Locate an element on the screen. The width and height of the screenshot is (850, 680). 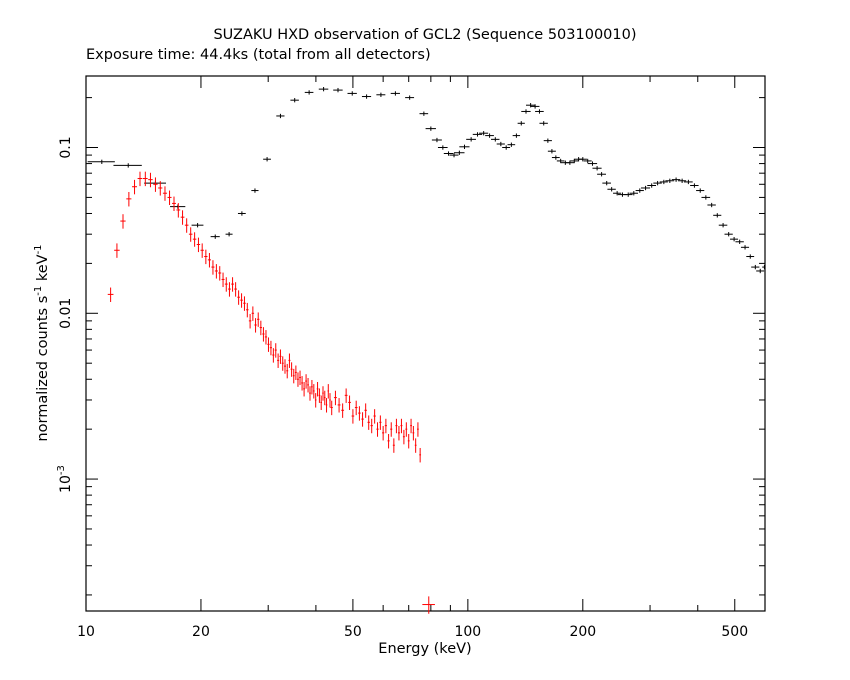
y-axis-label-main: normalized counts s is located at coordinates (43, 369).